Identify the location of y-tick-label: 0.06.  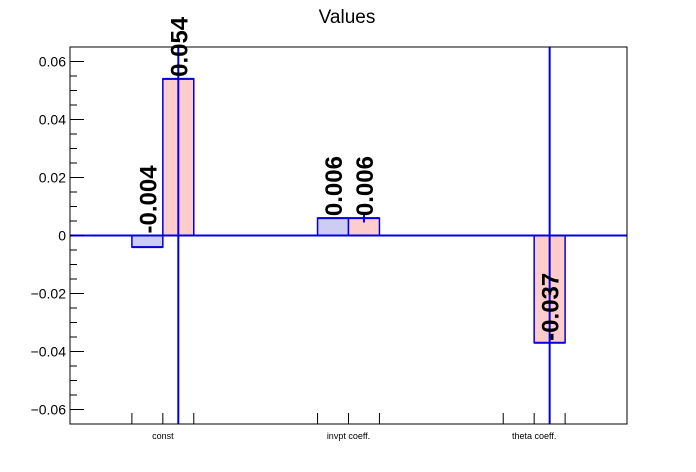
(52, 62).